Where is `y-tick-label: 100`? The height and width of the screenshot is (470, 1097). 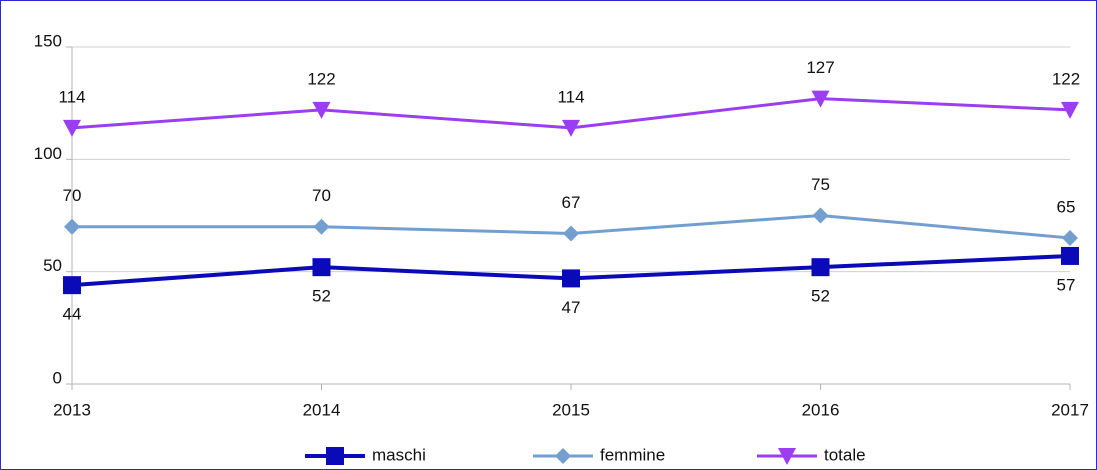 y-tick-label: 100 is located at coordinates (48, 153).